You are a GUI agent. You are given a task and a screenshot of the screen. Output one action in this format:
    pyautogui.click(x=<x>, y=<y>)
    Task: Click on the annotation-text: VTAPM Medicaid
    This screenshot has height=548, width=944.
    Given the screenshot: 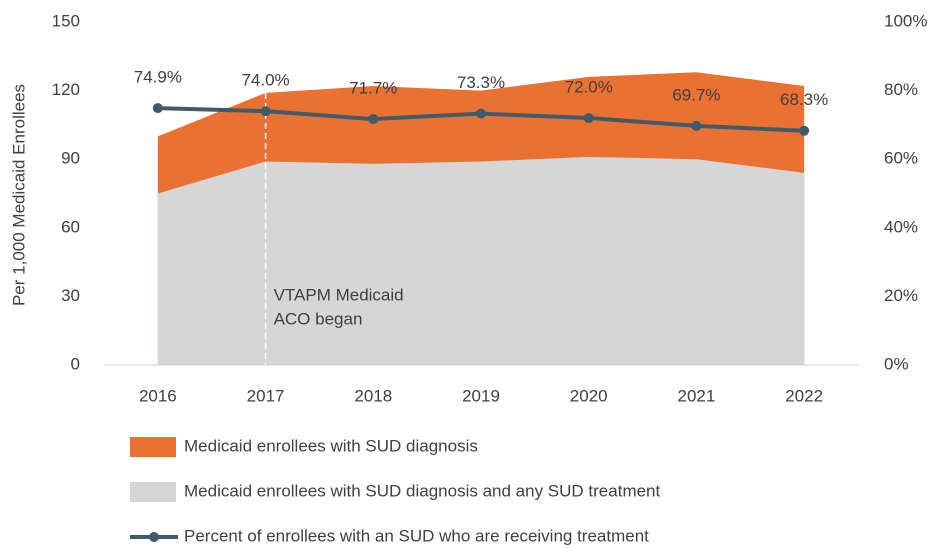 What is the action you would take?
    pyautogui.click(x=339, y=294)
    